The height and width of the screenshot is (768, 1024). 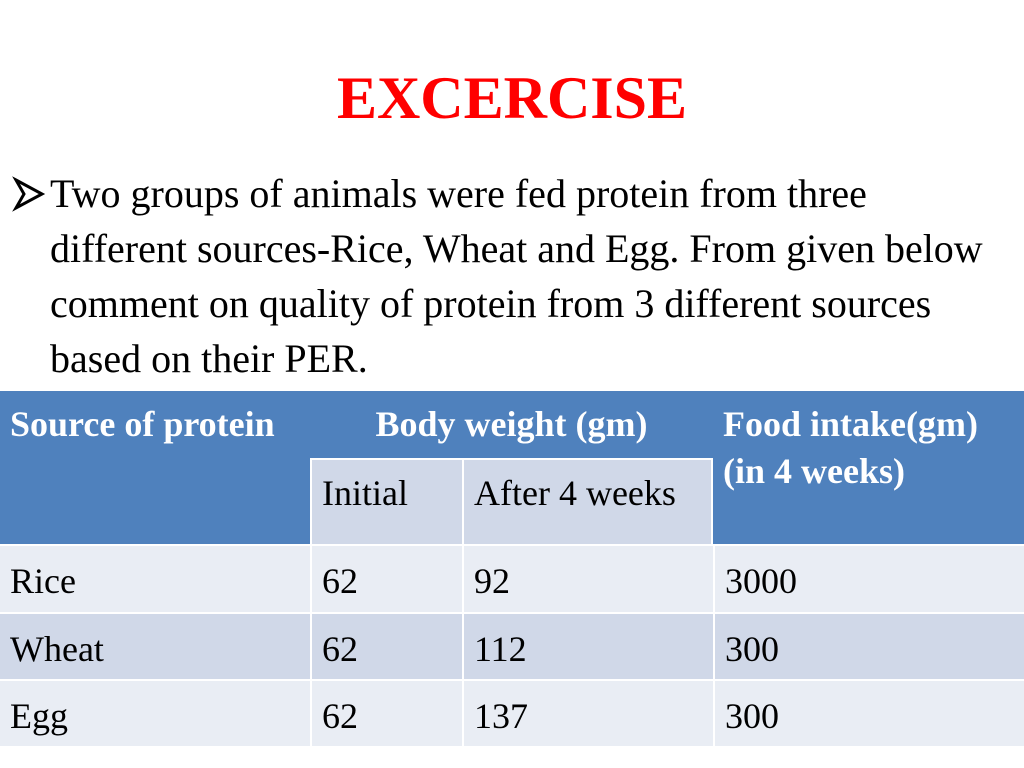 What do you see at coordinates (869, 713) in the screenshot?
I see `table-row-egg-food: 300` at bounding box center [869, 713].